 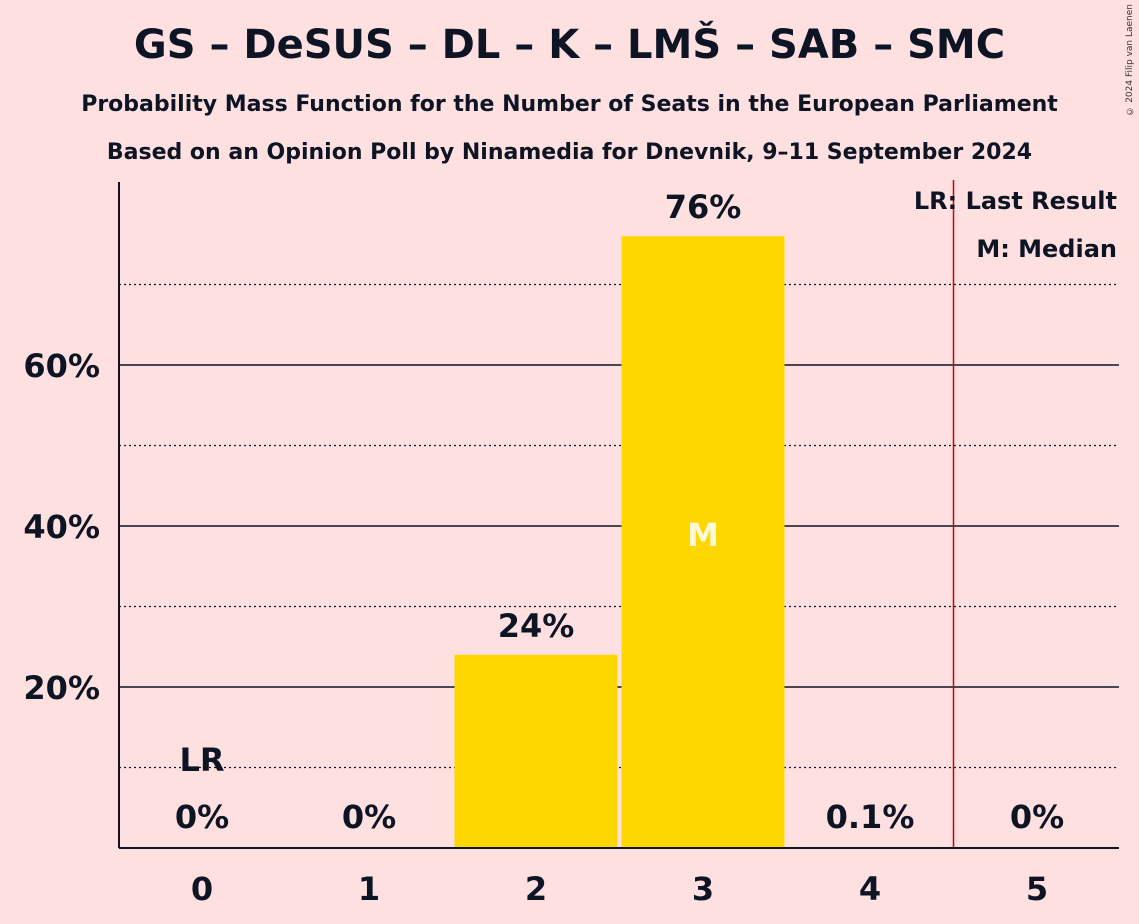 What do you see at coordinates (536, 889) in the screenshot?
I see `x-tick-label: 2` at bounding box center [536, 889].